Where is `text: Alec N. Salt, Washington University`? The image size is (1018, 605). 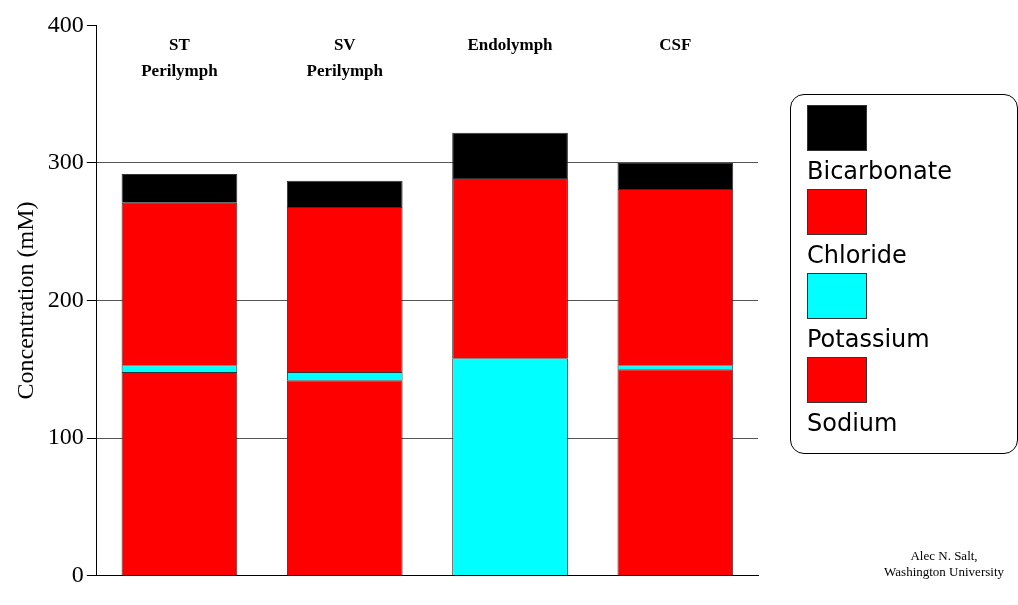
text: Alec N. Salt, Washington University is located at coordinates (944, 564).